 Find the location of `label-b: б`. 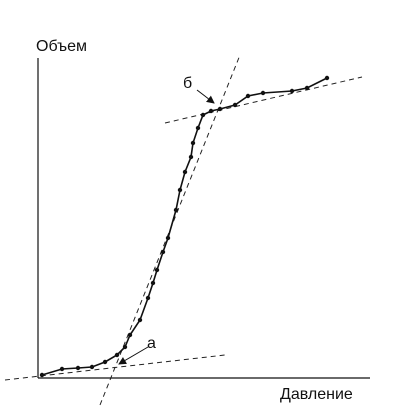

label-b: б is located at coordinates (187, 83).